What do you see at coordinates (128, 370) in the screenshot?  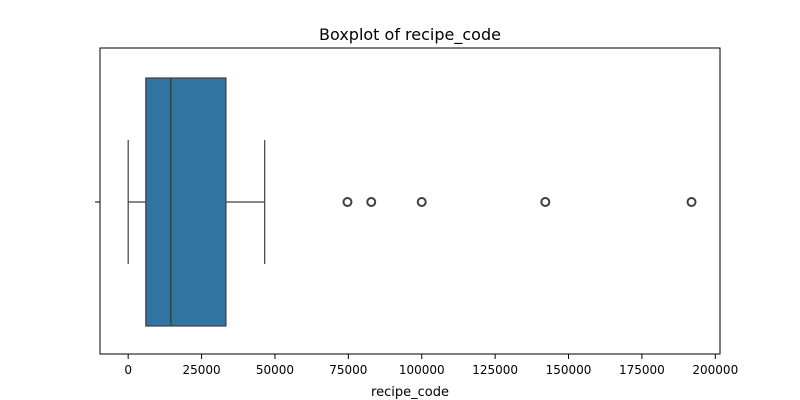 I see `x-tick-label: 0` at bounding box center [128, 370].